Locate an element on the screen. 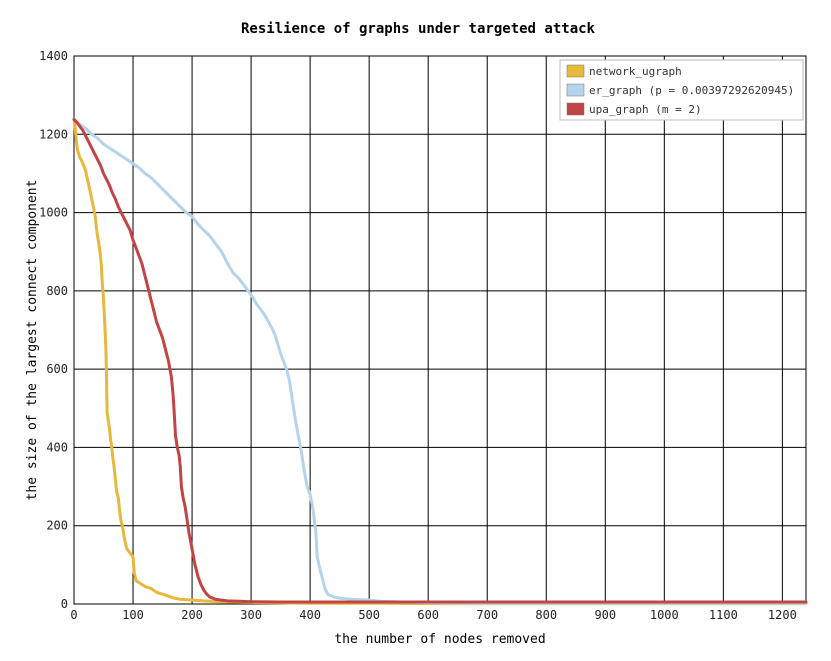 The width and height of the screenshot is (831, 661). legend-label-upa-graph: upa_graph (m = 2) is located at coordinates (645, 109).